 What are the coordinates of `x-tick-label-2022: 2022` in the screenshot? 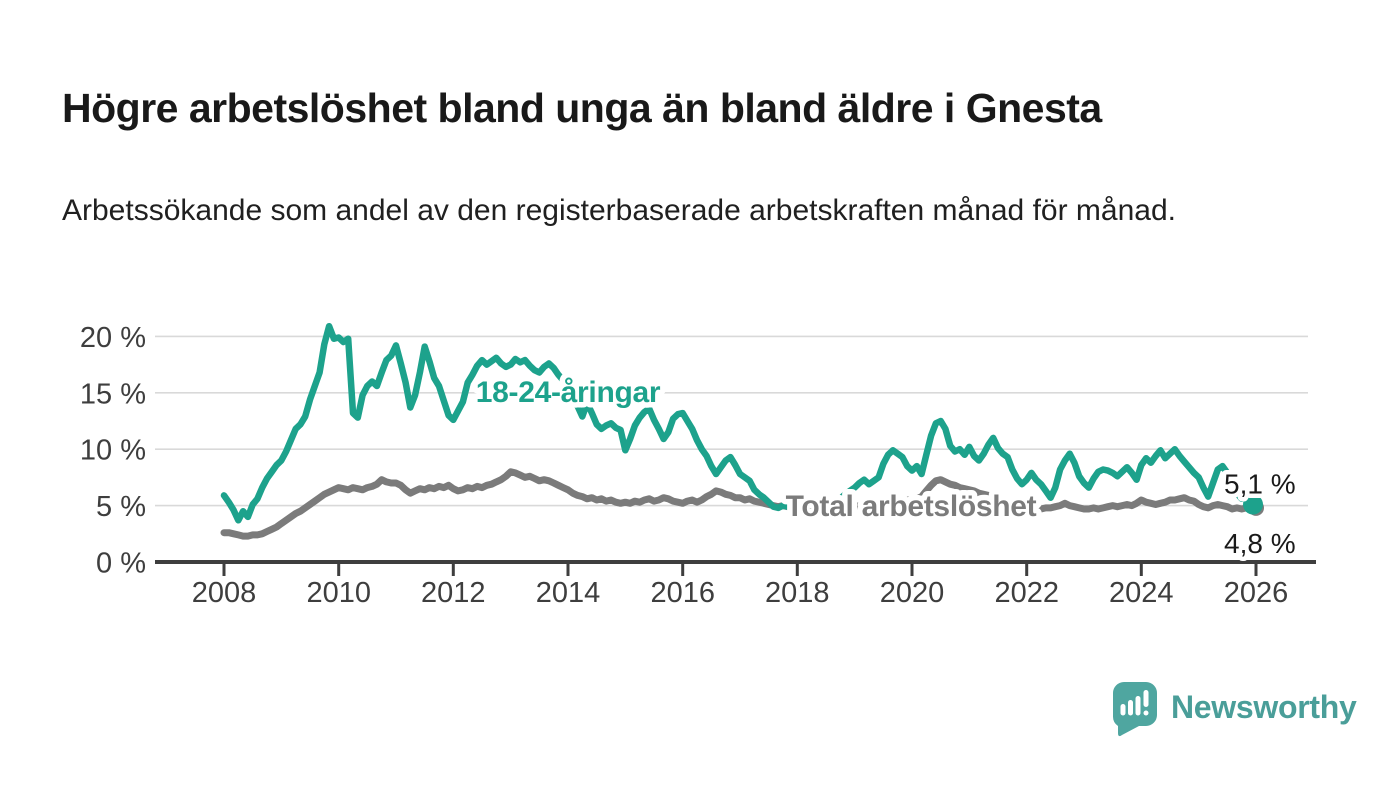 It's located at (1026, 593).